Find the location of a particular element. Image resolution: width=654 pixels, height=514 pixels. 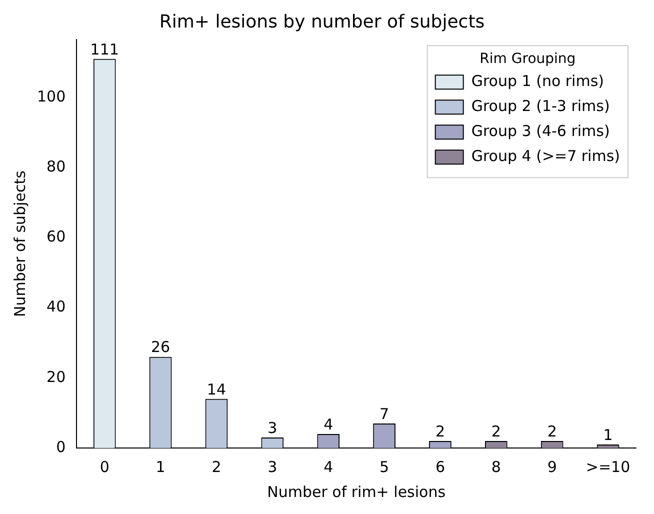

legend-label: Group 1 (no rims) is located at coordinates (537, 81).